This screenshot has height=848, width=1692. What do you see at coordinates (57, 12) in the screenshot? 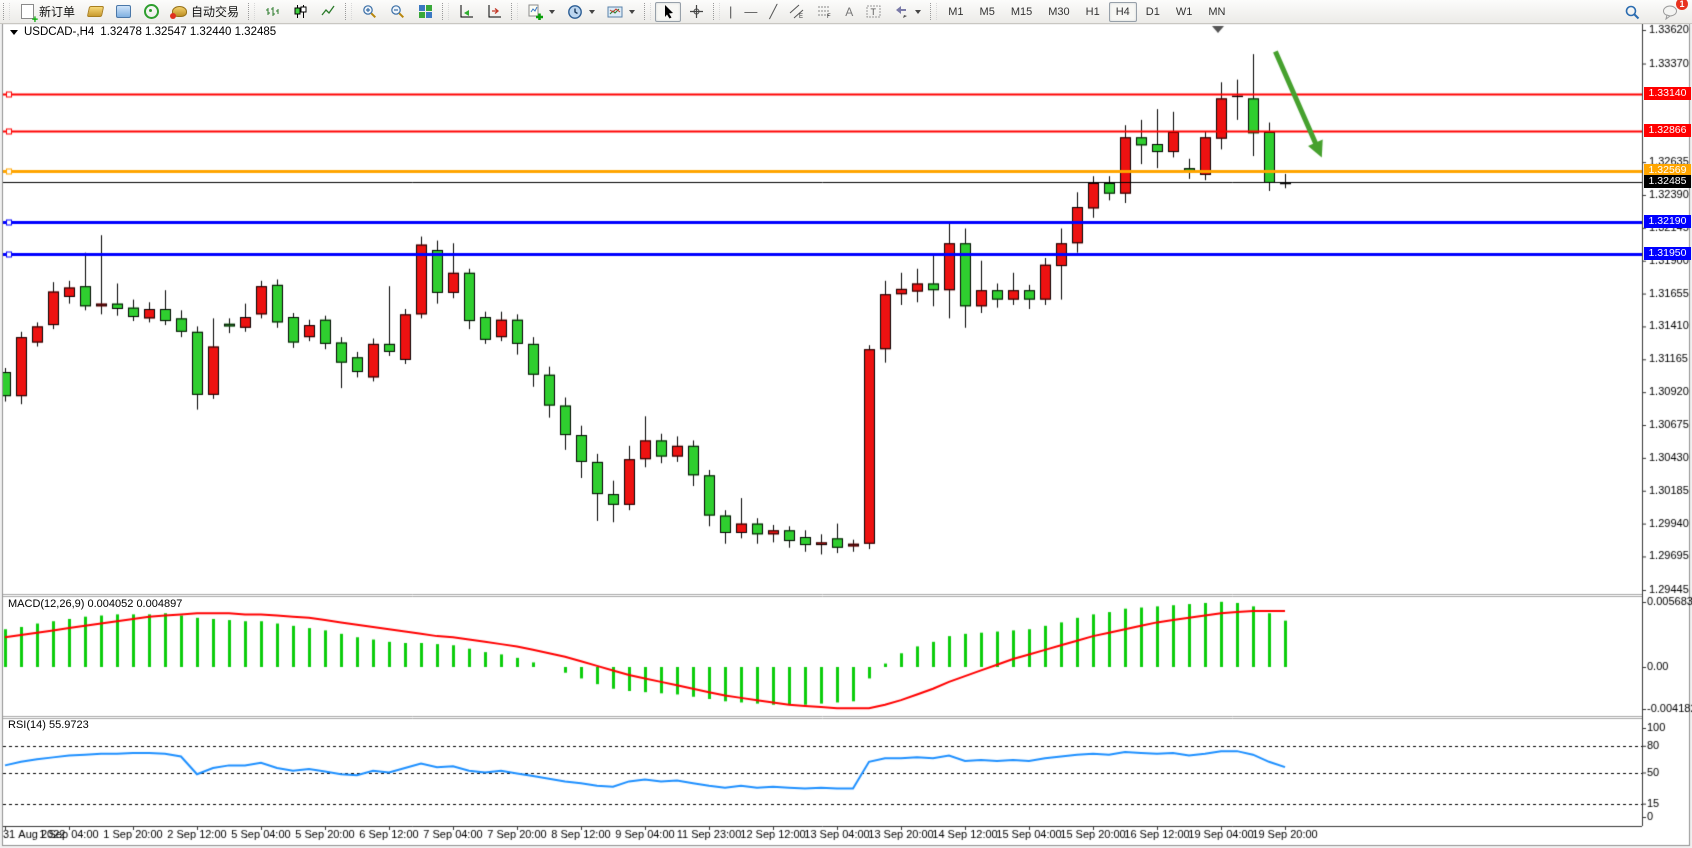
I see `new-order-label: 新订单` at bounding box center [57, 12].